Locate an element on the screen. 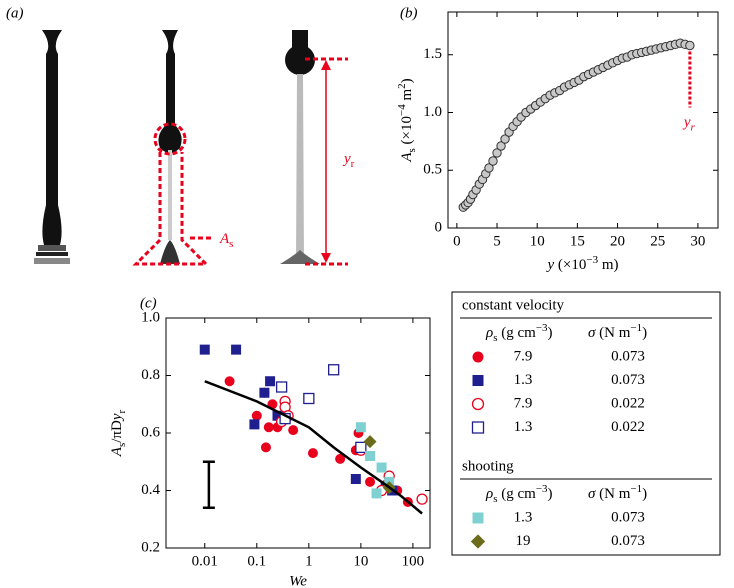  legend-group-title: shooting is located at coordinates (488, 466).